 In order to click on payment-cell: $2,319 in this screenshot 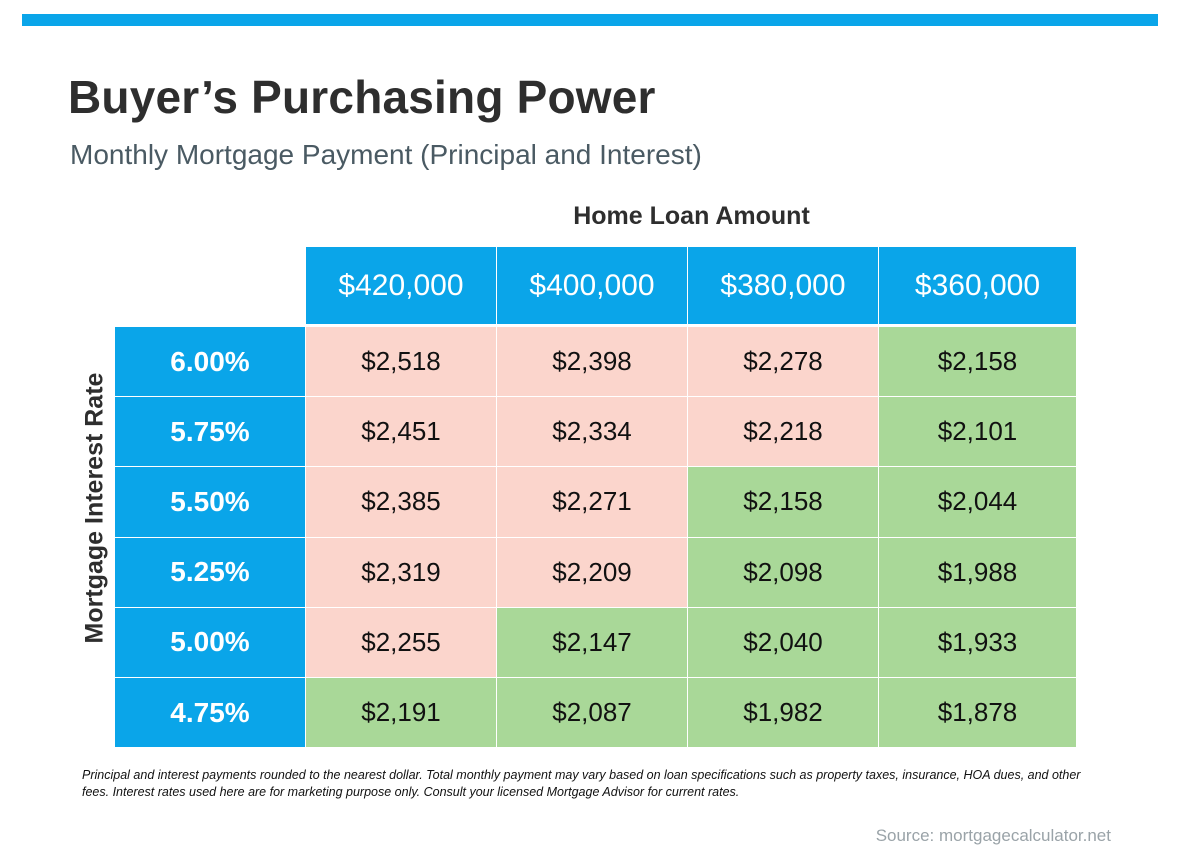, I will do `click(401, 572)`.